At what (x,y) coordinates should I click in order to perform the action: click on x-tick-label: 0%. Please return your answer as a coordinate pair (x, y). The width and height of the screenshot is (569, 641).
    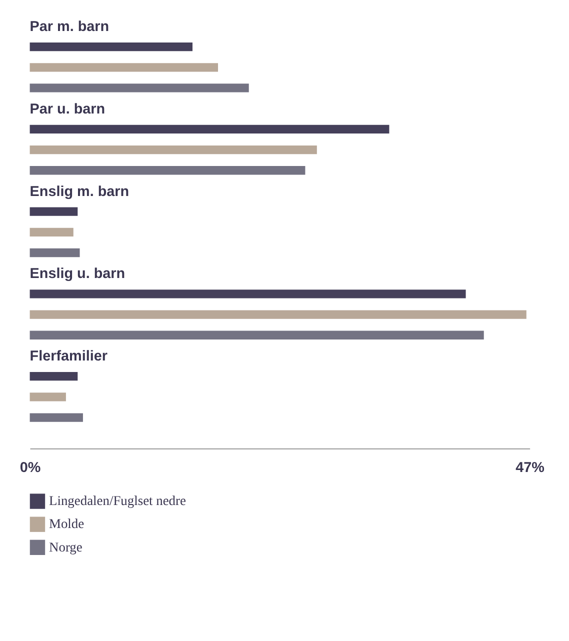
    Looking at the image, I should click on (30, 468).